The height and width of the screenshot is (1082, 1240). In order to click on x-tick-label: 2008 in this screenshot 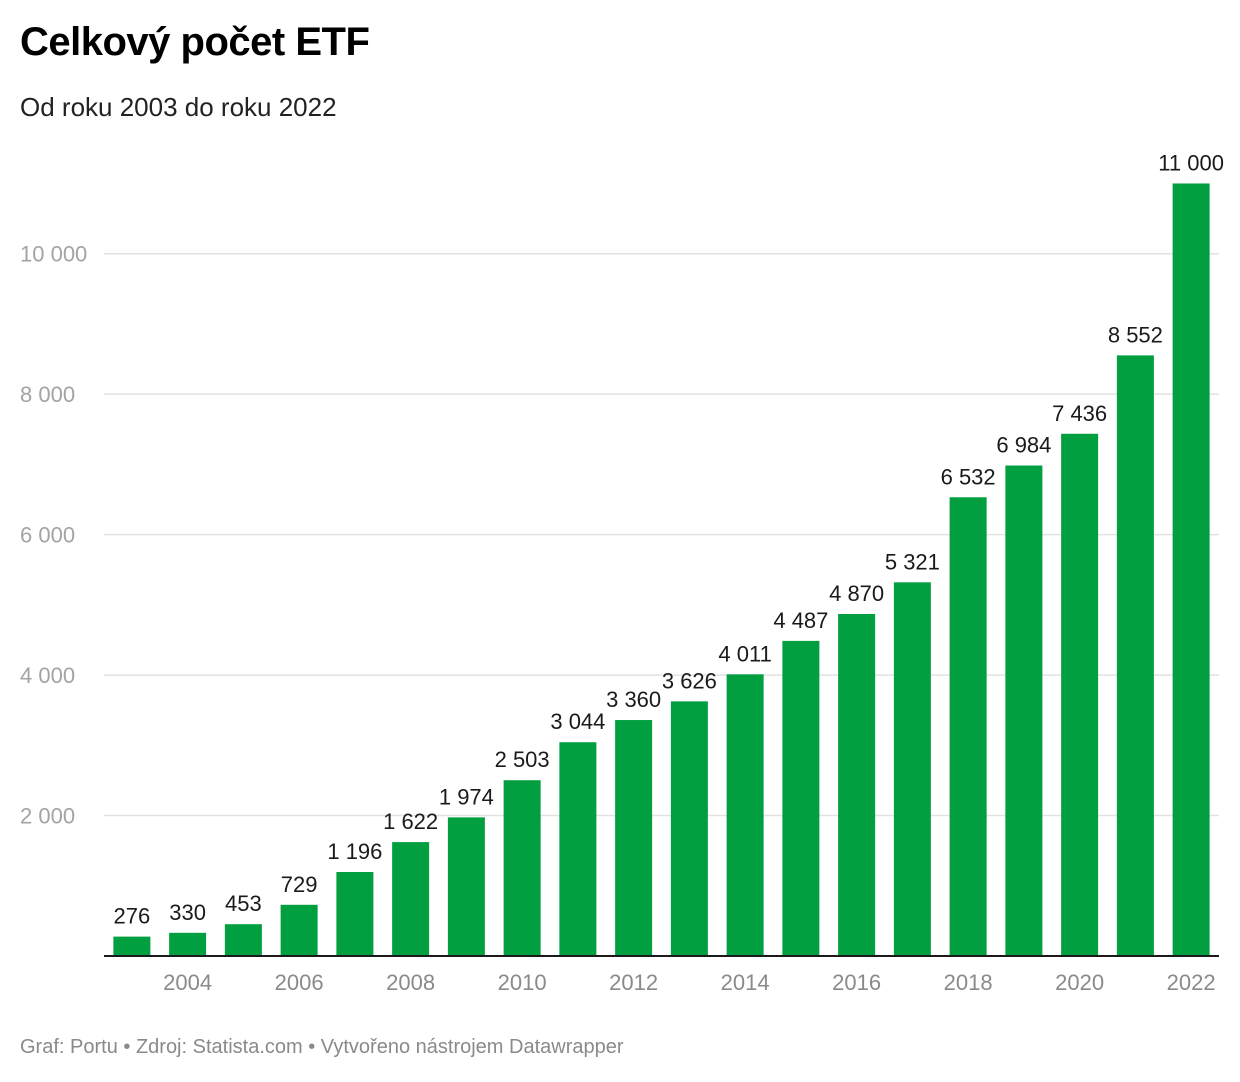, I will do `click(410, 982)`.